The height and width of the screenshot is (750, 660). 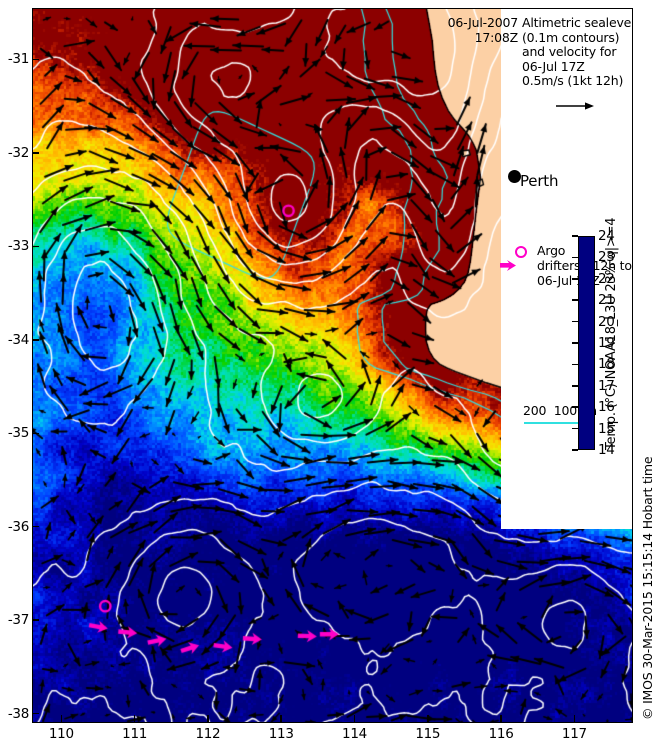 What do you see at coordinates (514, 176) in the screenshot?
I see `perth-city-marker` at bounding box center [514, 176].